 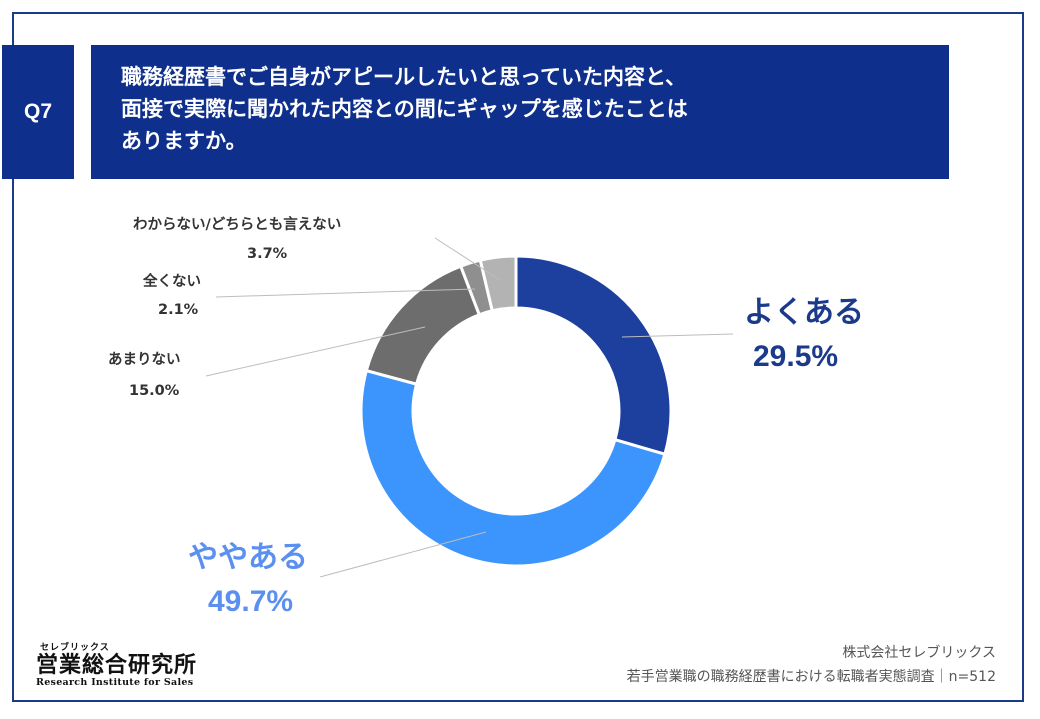 What do you see at coordinates (144, 360) in the screenshot?
I see `label-amarinai: あまりない` at bounding box center [144, 360].